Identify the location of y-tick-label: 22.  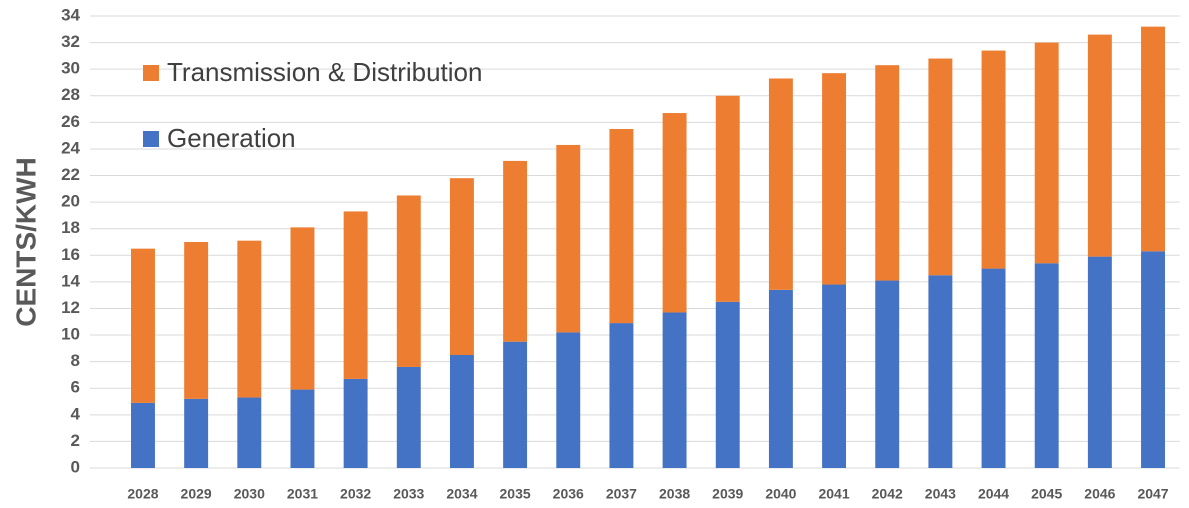
(70, 174).